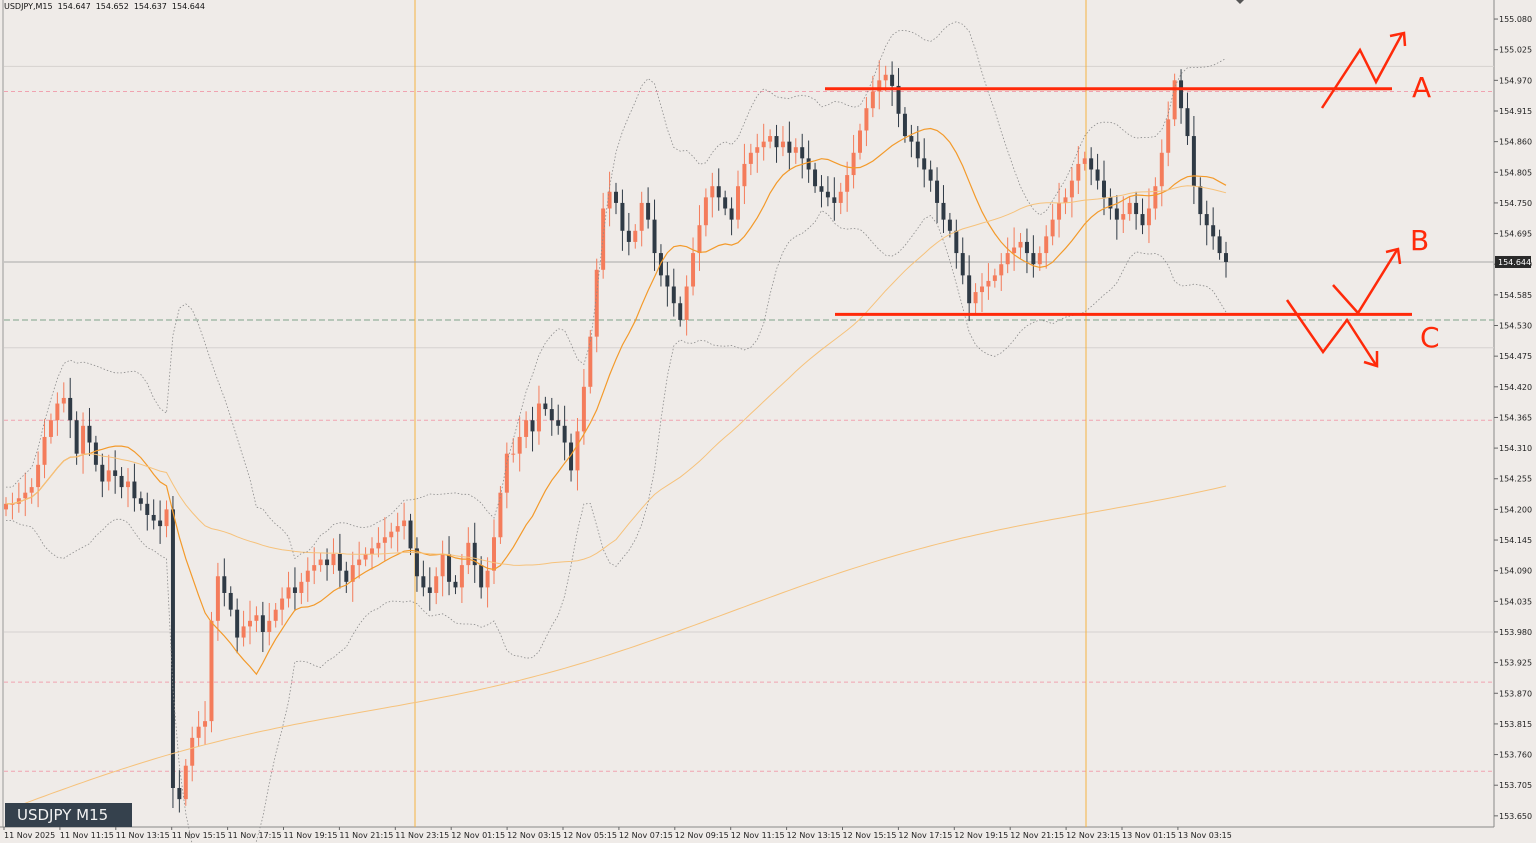 The height and width of the screenshot is (843, 1536). What do you see at coordinates (981, 835) in the screenshot?
I see `x-tick-label-17: 12 Nov 19:15` at bounding box center [981, 835].